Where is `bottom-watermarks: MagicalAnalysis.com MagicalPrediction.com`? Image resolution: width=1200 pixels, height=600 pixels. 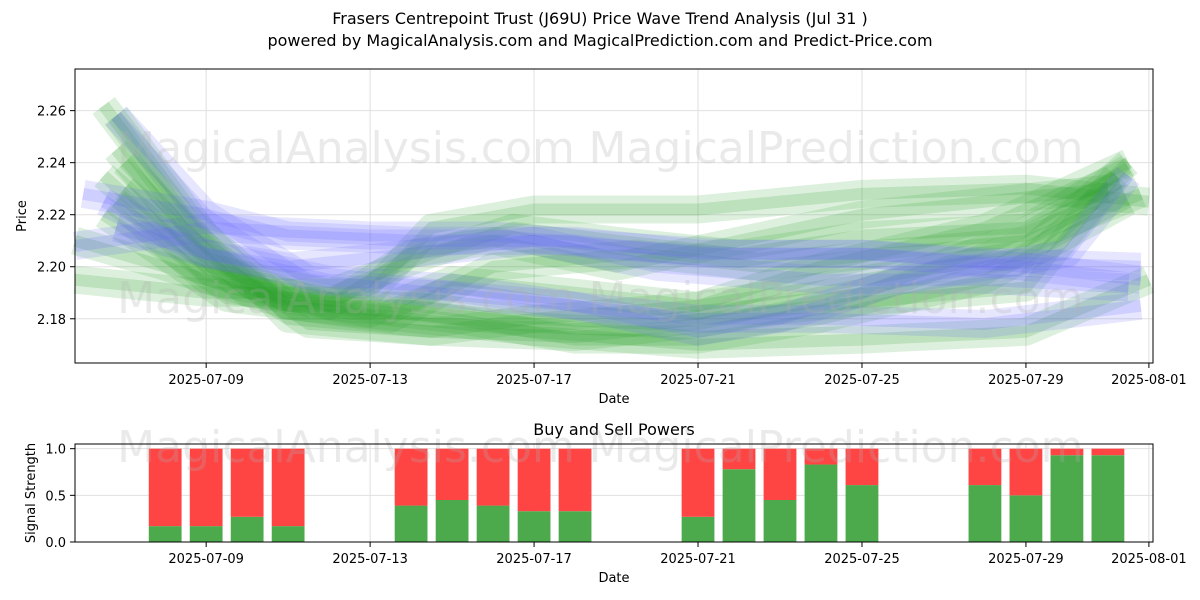 bottom-watermarks: MagicalAnalysis.com MagicalPrediction.com is located at coordinates (600, 447).